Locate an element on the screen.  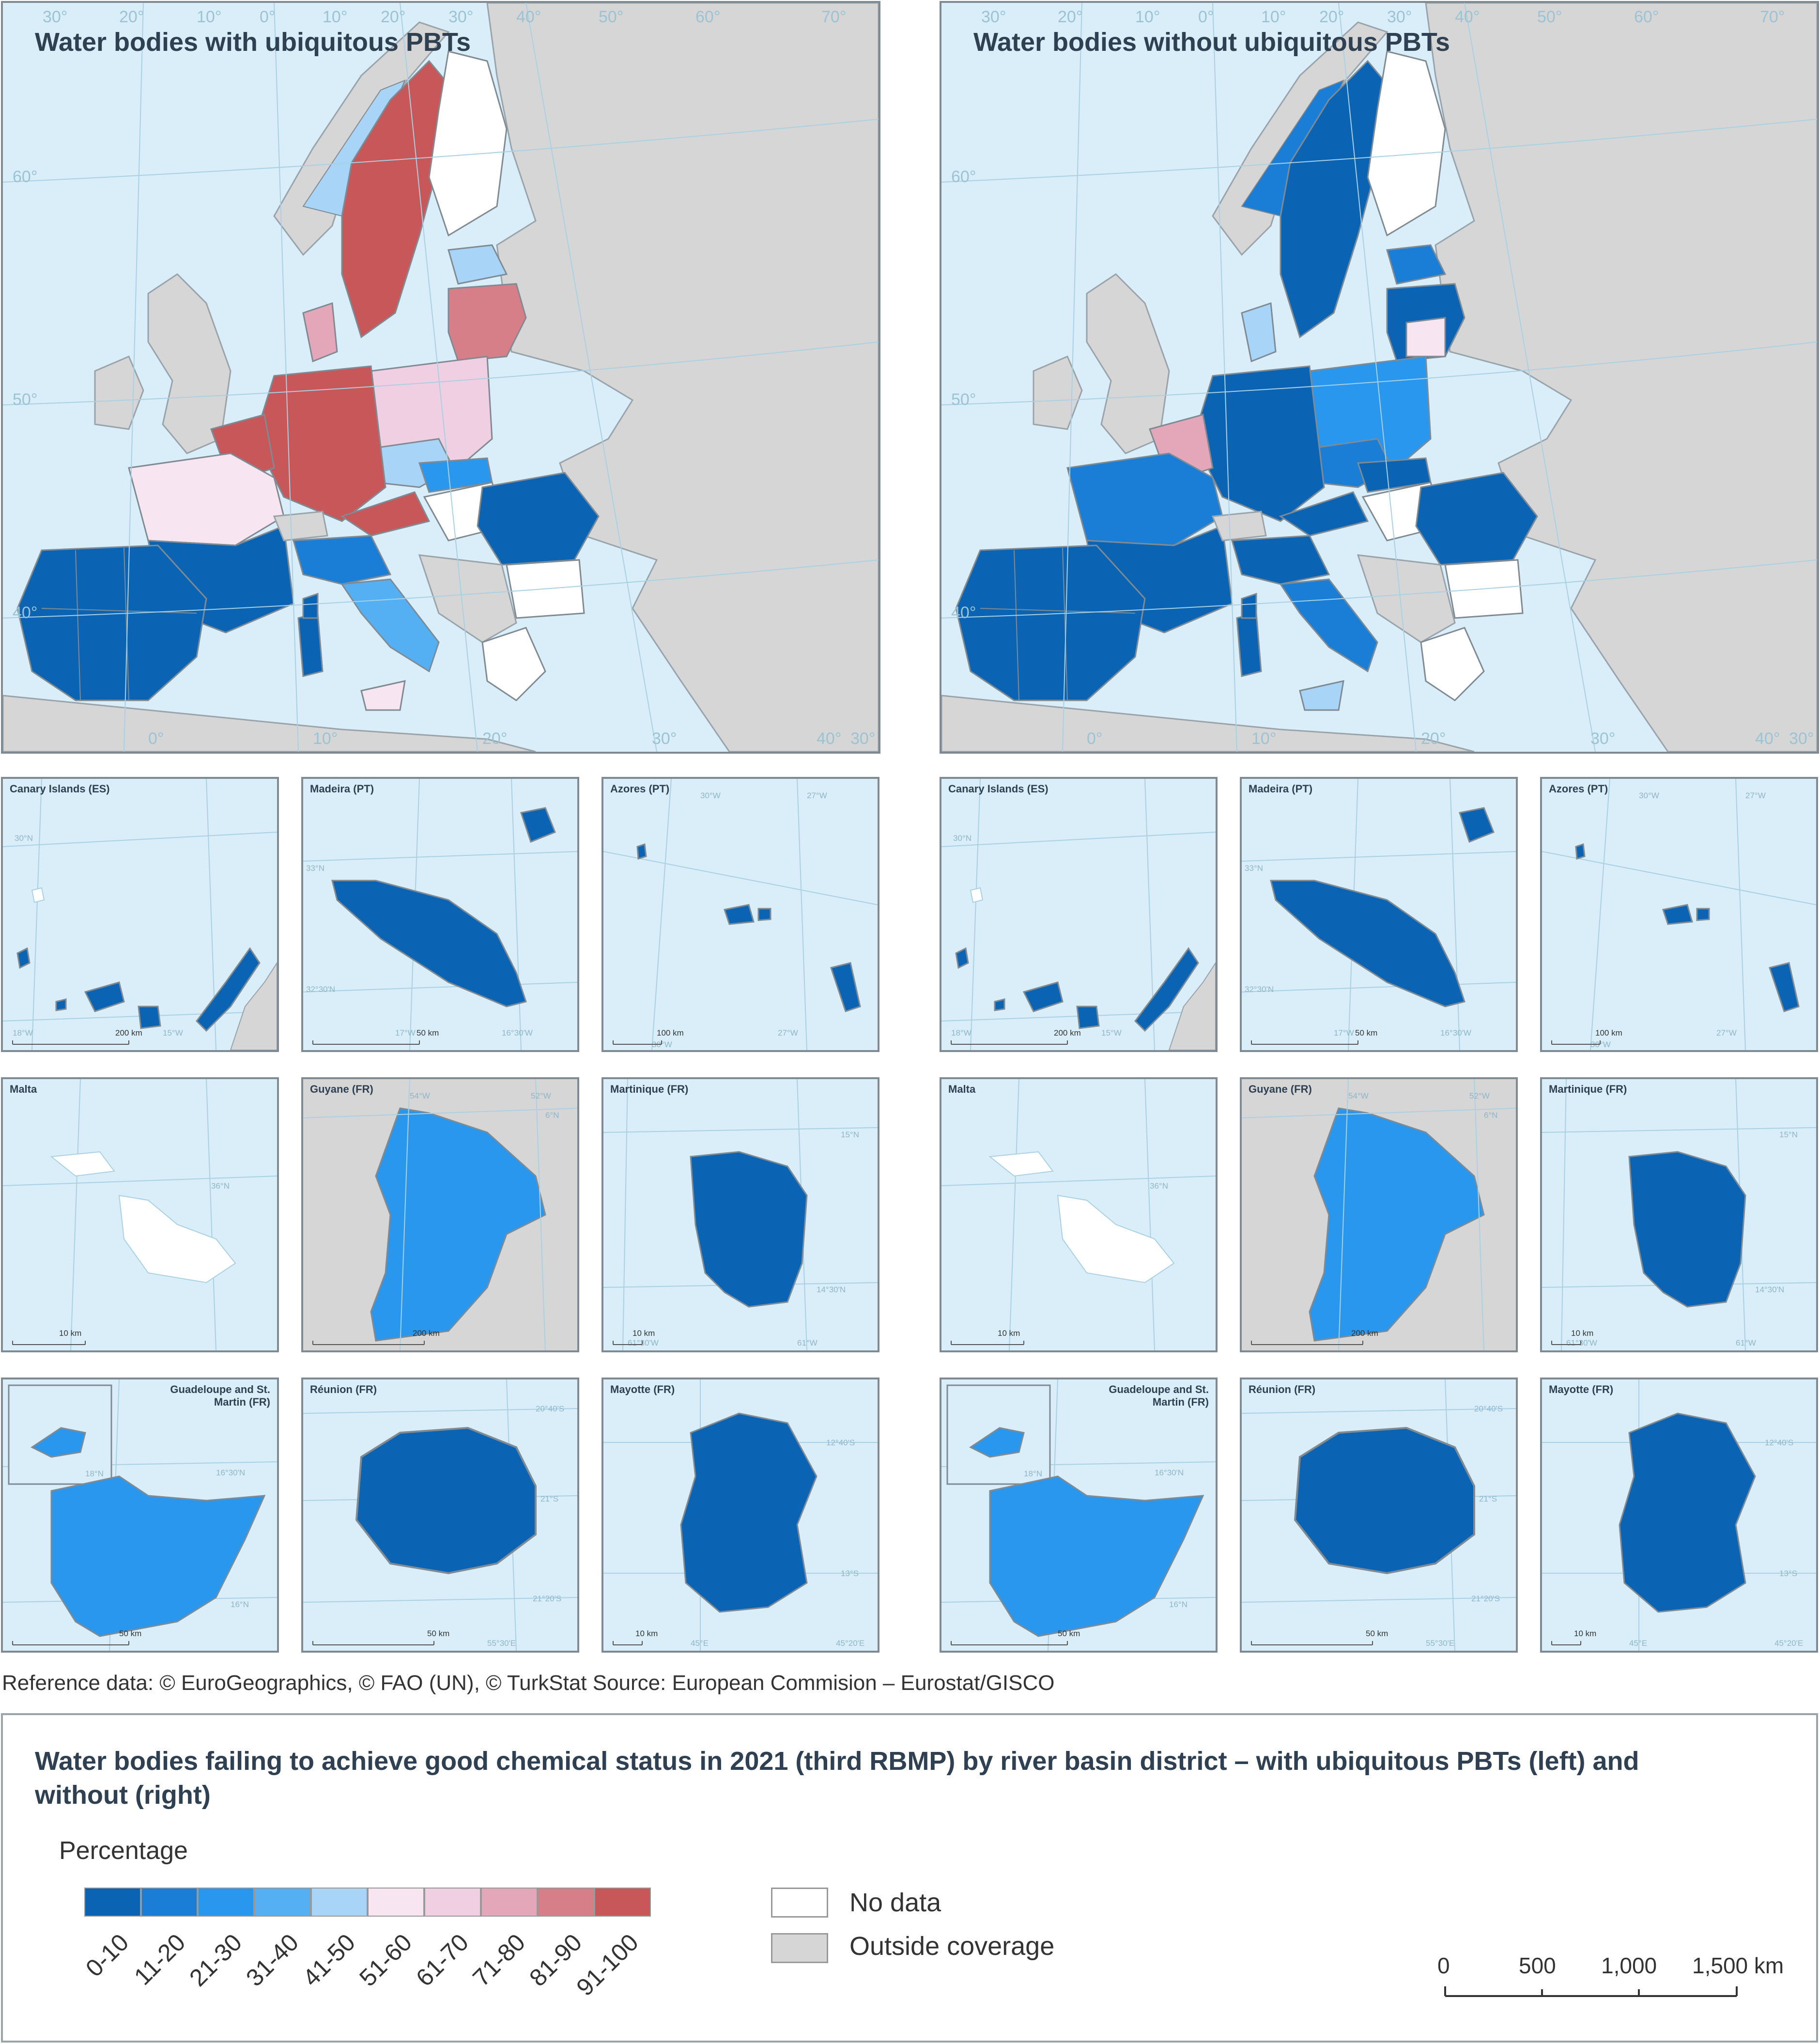
latvia-lithuania-rbd is located at coordinates (487, 322).